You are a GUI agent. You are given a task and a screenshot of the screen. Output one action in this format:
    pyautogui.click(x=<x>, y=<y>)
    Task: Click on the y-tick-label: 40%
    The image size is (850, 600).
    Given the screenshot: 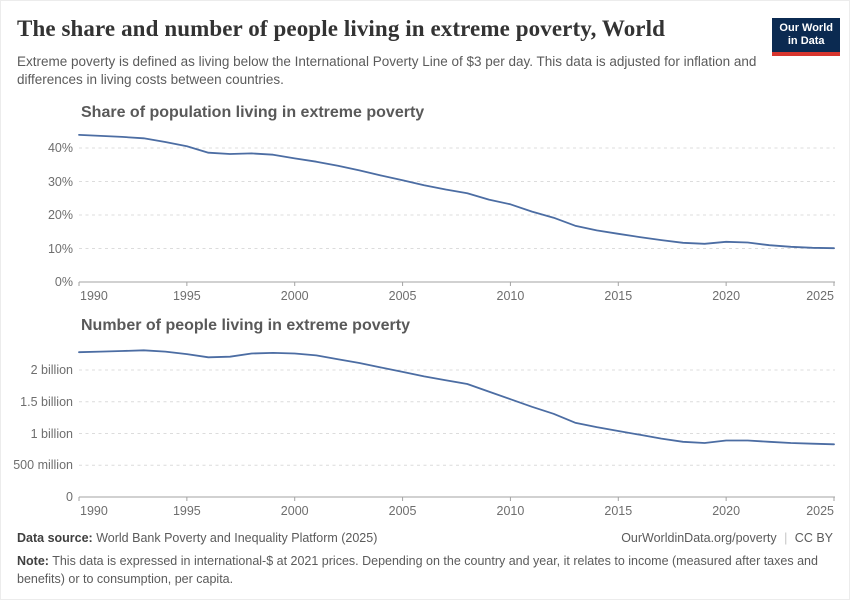 What is the action you would take?
    pyautogui.click(x=60, y=148)
    